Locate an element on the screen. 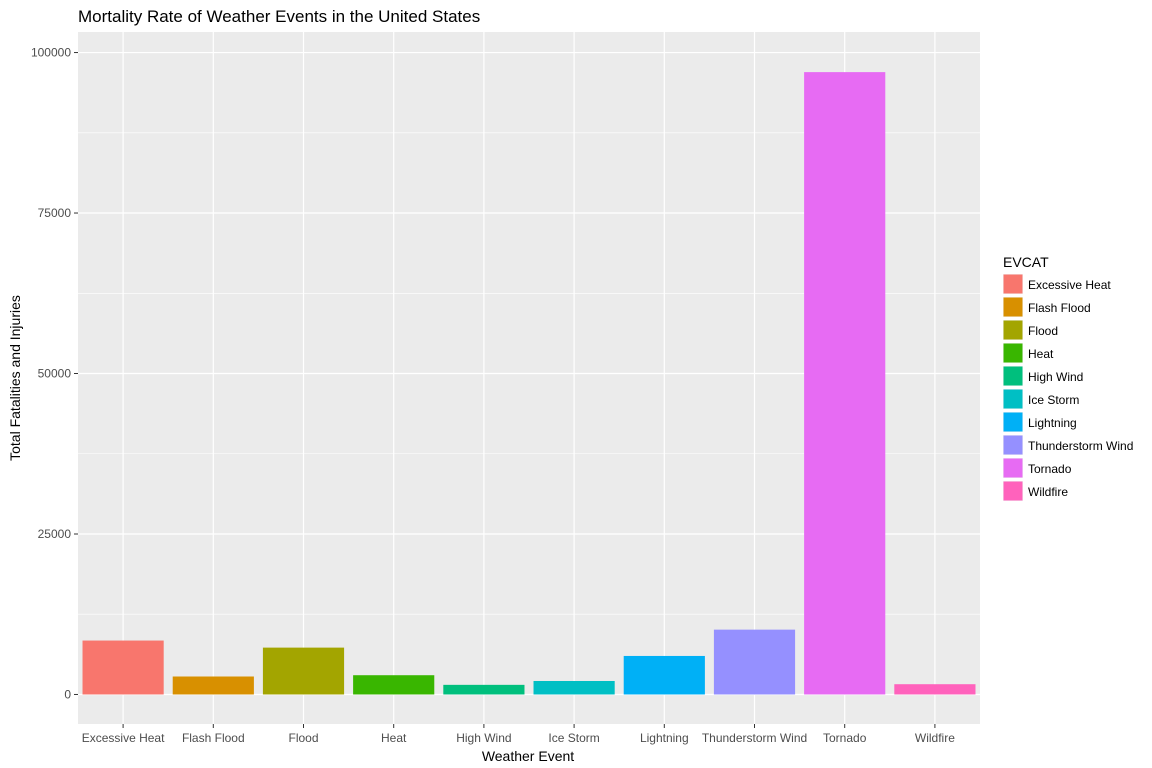  bar-heat is located at coordinates (394, 685).